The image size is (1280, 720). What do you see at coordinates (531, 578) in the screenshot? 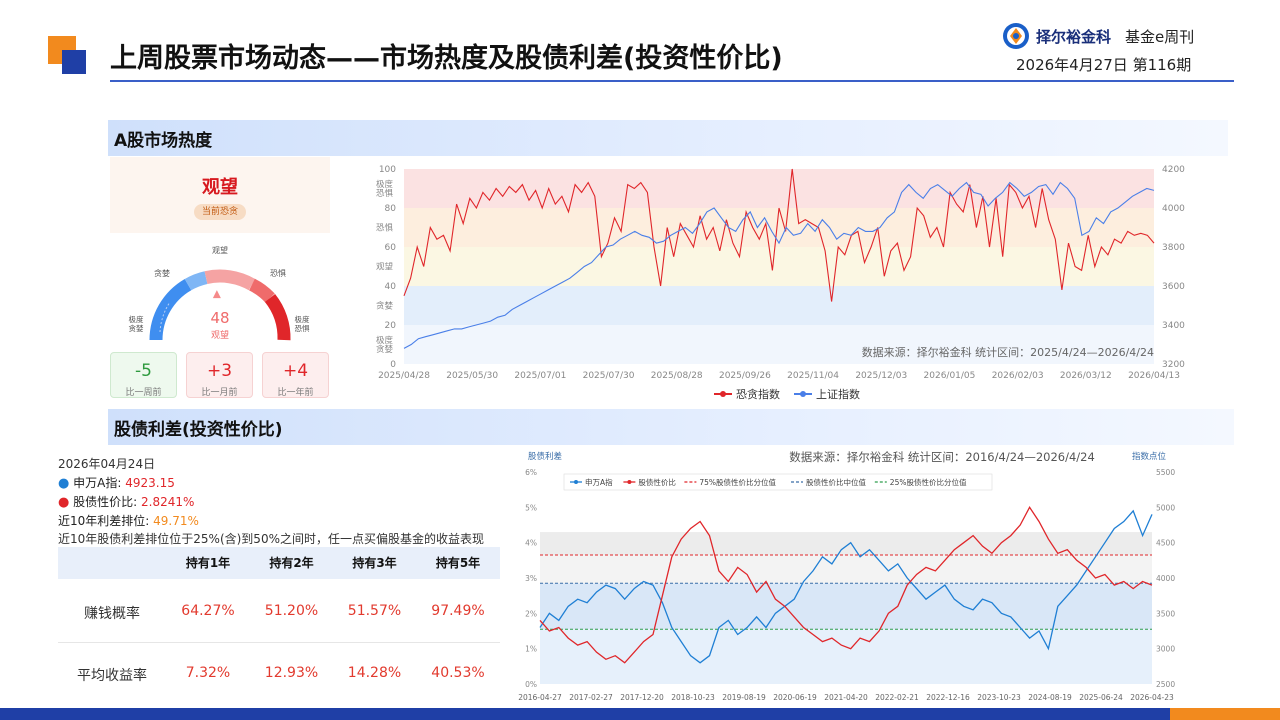
I see `chart2-left-tick: 3%` at bounding box center [531, 578].